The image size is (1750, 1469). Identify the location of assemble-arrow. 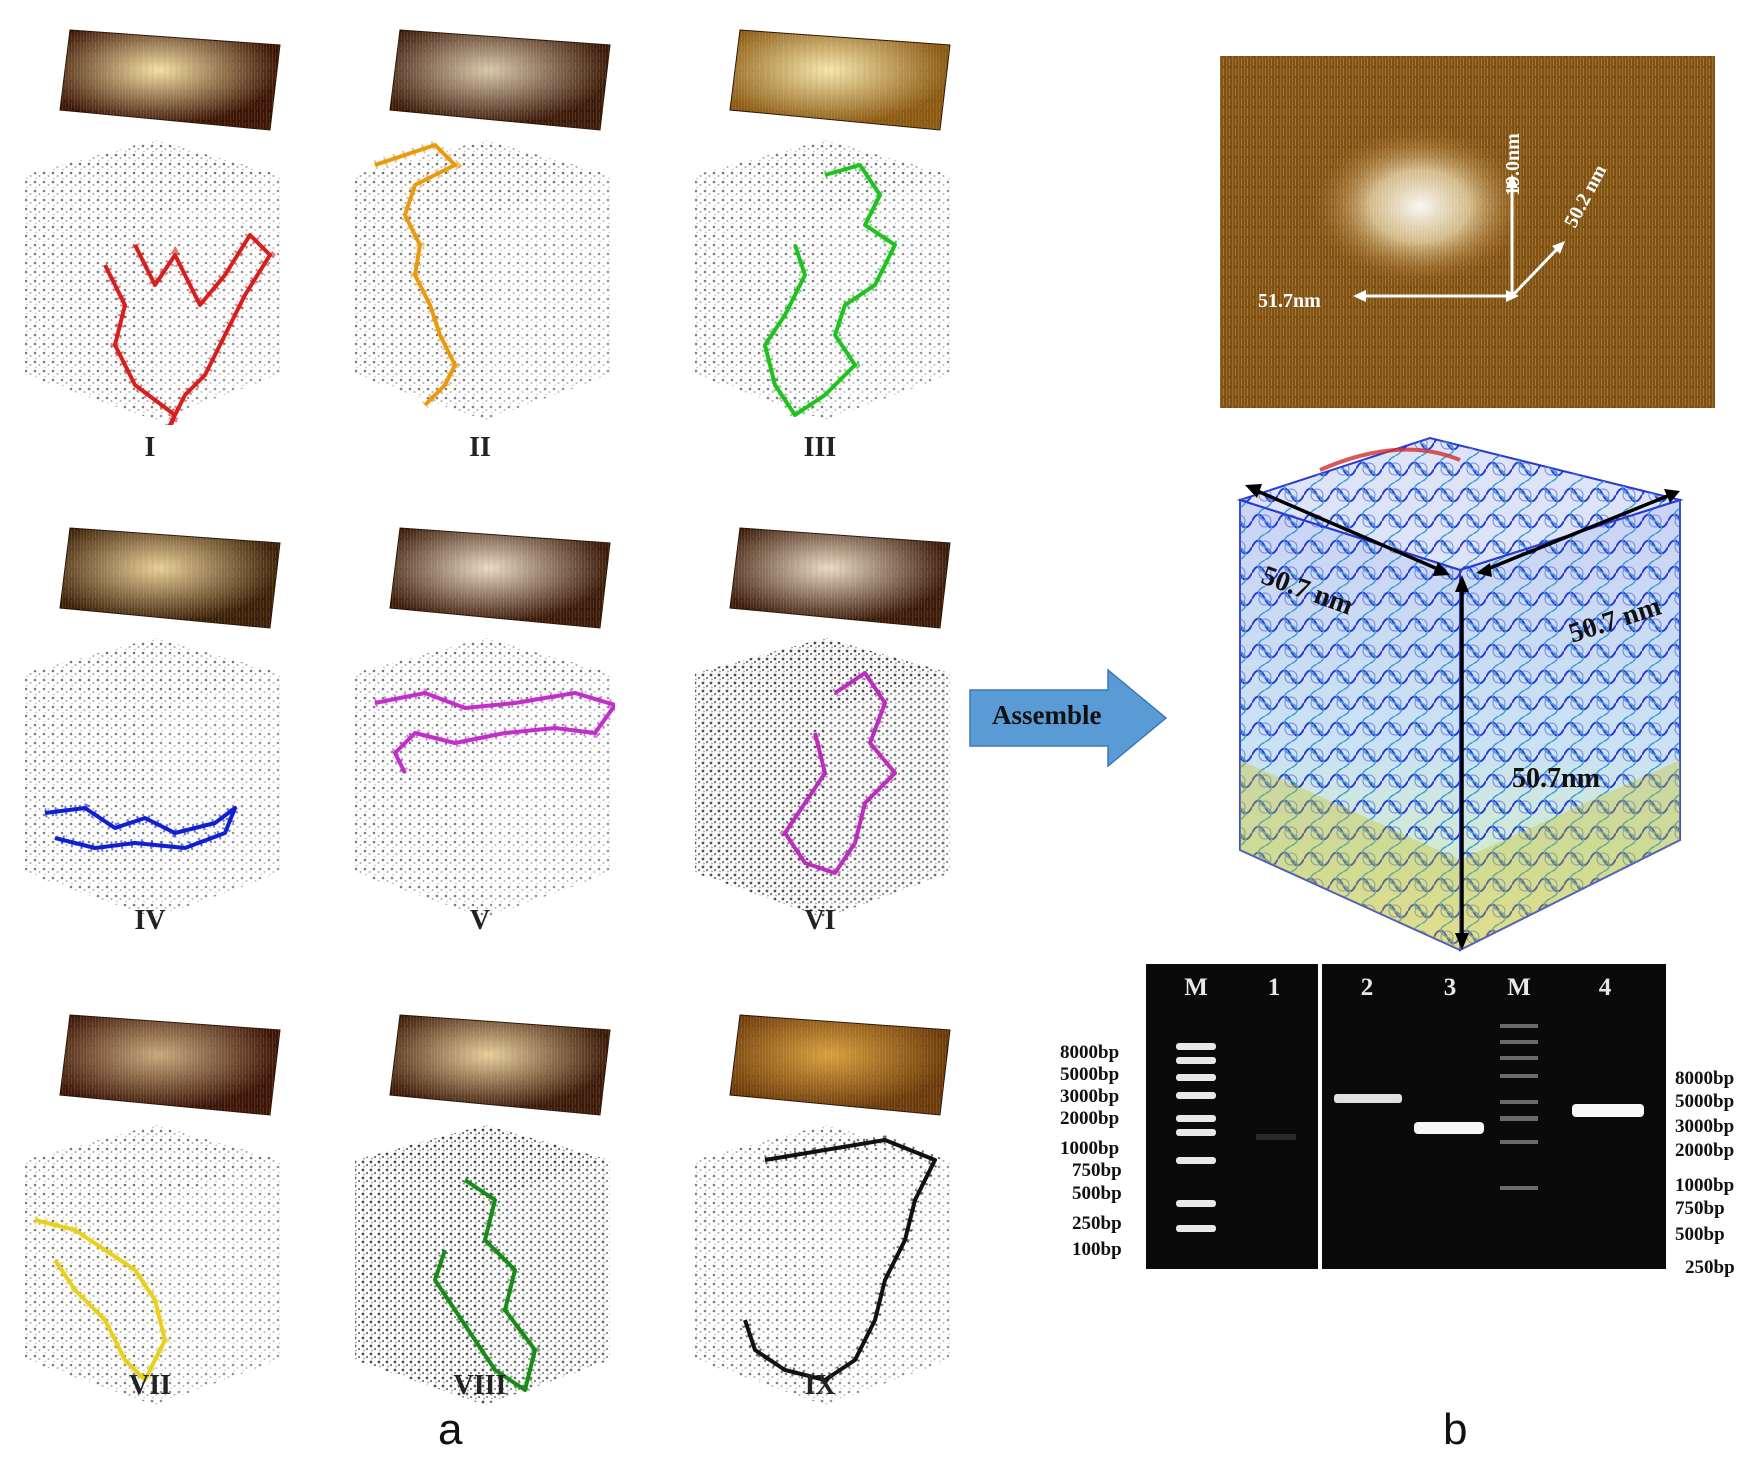
(1068, 718).